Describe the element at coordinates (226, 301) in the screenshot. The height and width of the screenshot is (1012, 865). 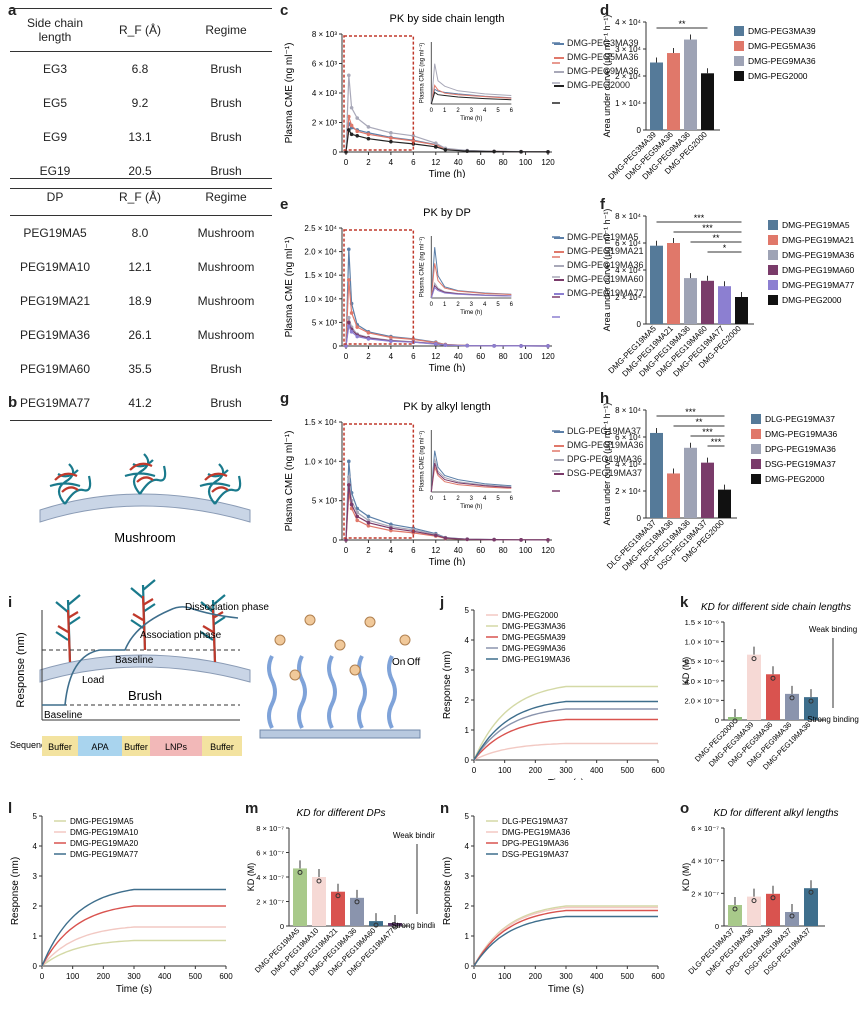
I see `cell-regime: Mushroom` at that location.